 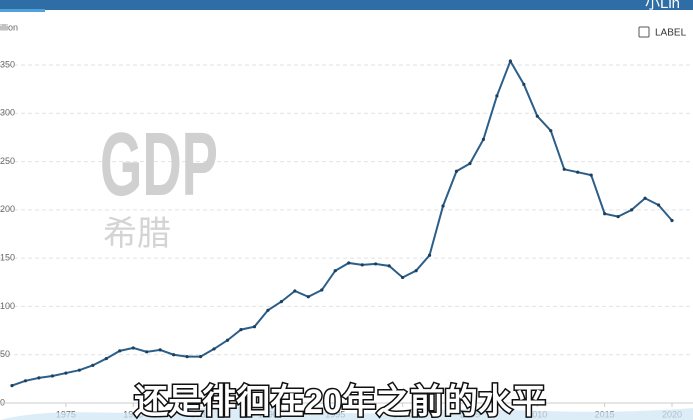 I want to click on header-tab, so click(x=22, y=10).